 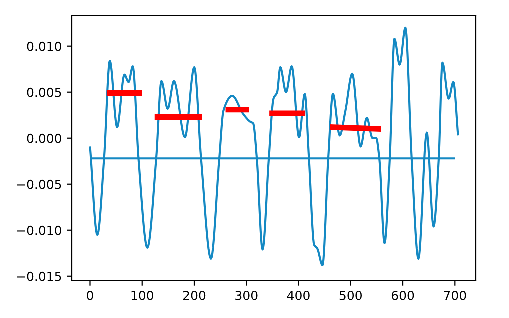 What do you see at coordinates (298, 295) in the screenshot?
I see `x-tick-label: 400` at bounding box center [298, 295].